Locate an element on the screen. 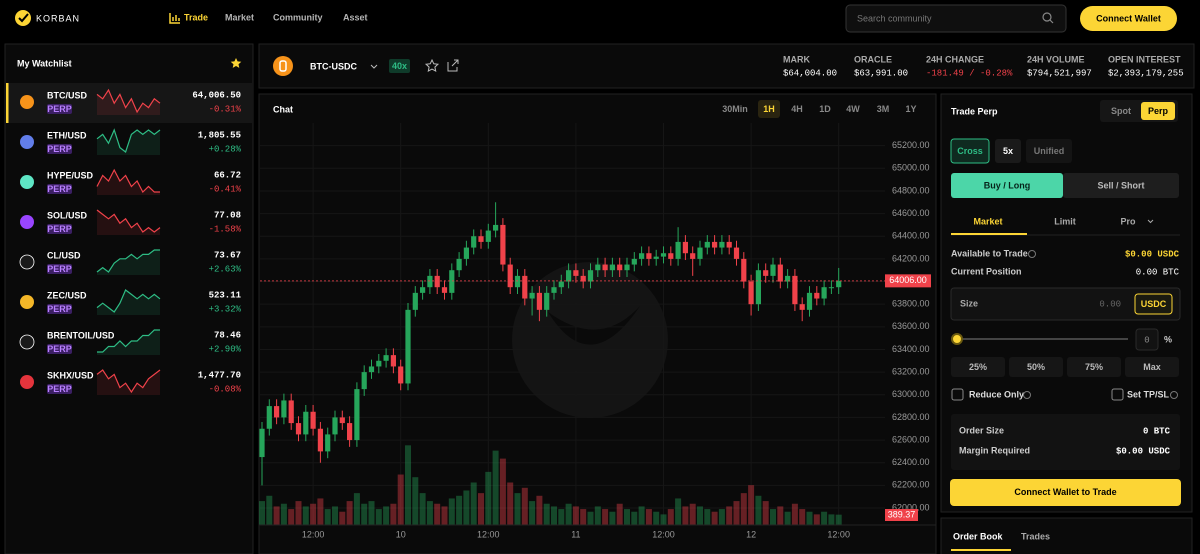  watchlist-price: 78.46 is located at coordinates (227, 335).